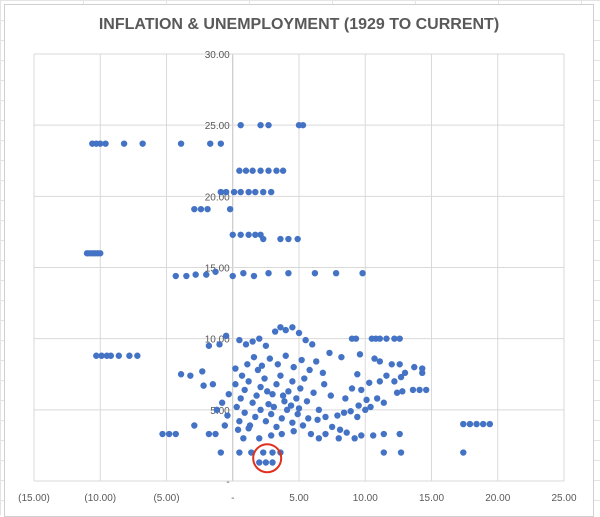  What do you see at coordinates (232, 498) in the screenshot?
I see `x-tick-label: -` at bounding box center [232, 498].